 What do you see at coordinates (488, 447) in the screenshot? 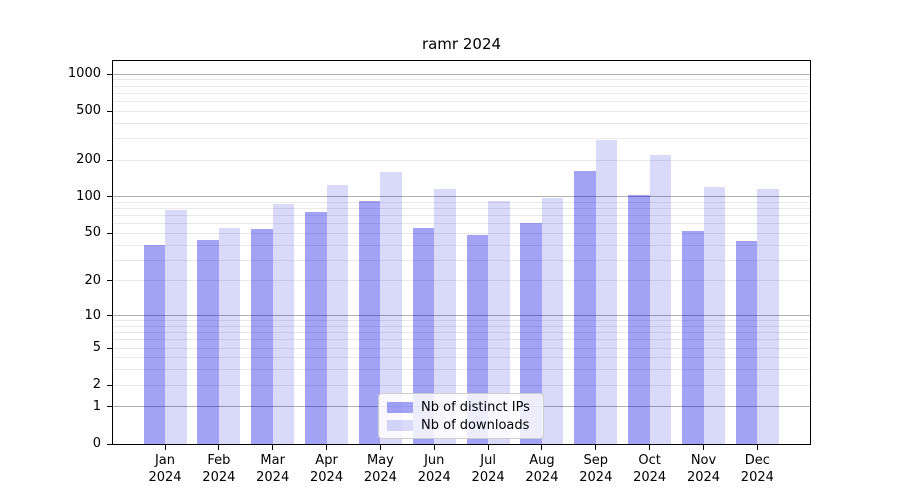
I see `x-tick-jul` at bounding box center [488, 447].